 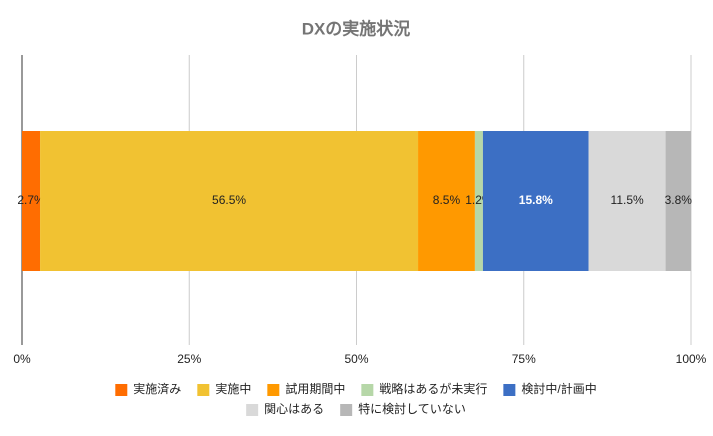 I want to click on legend-label: 実施中, so click(x=233, y=388).